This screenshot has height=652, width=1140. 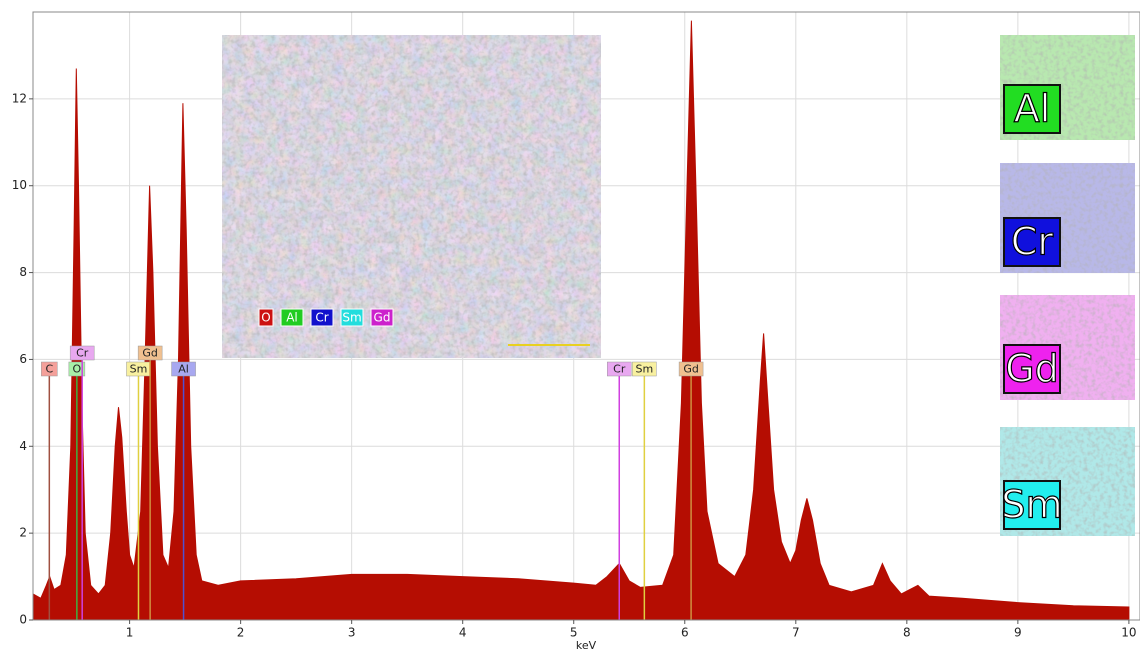 I want to click on y-tick-label: 4, so click(x=23, y=446).